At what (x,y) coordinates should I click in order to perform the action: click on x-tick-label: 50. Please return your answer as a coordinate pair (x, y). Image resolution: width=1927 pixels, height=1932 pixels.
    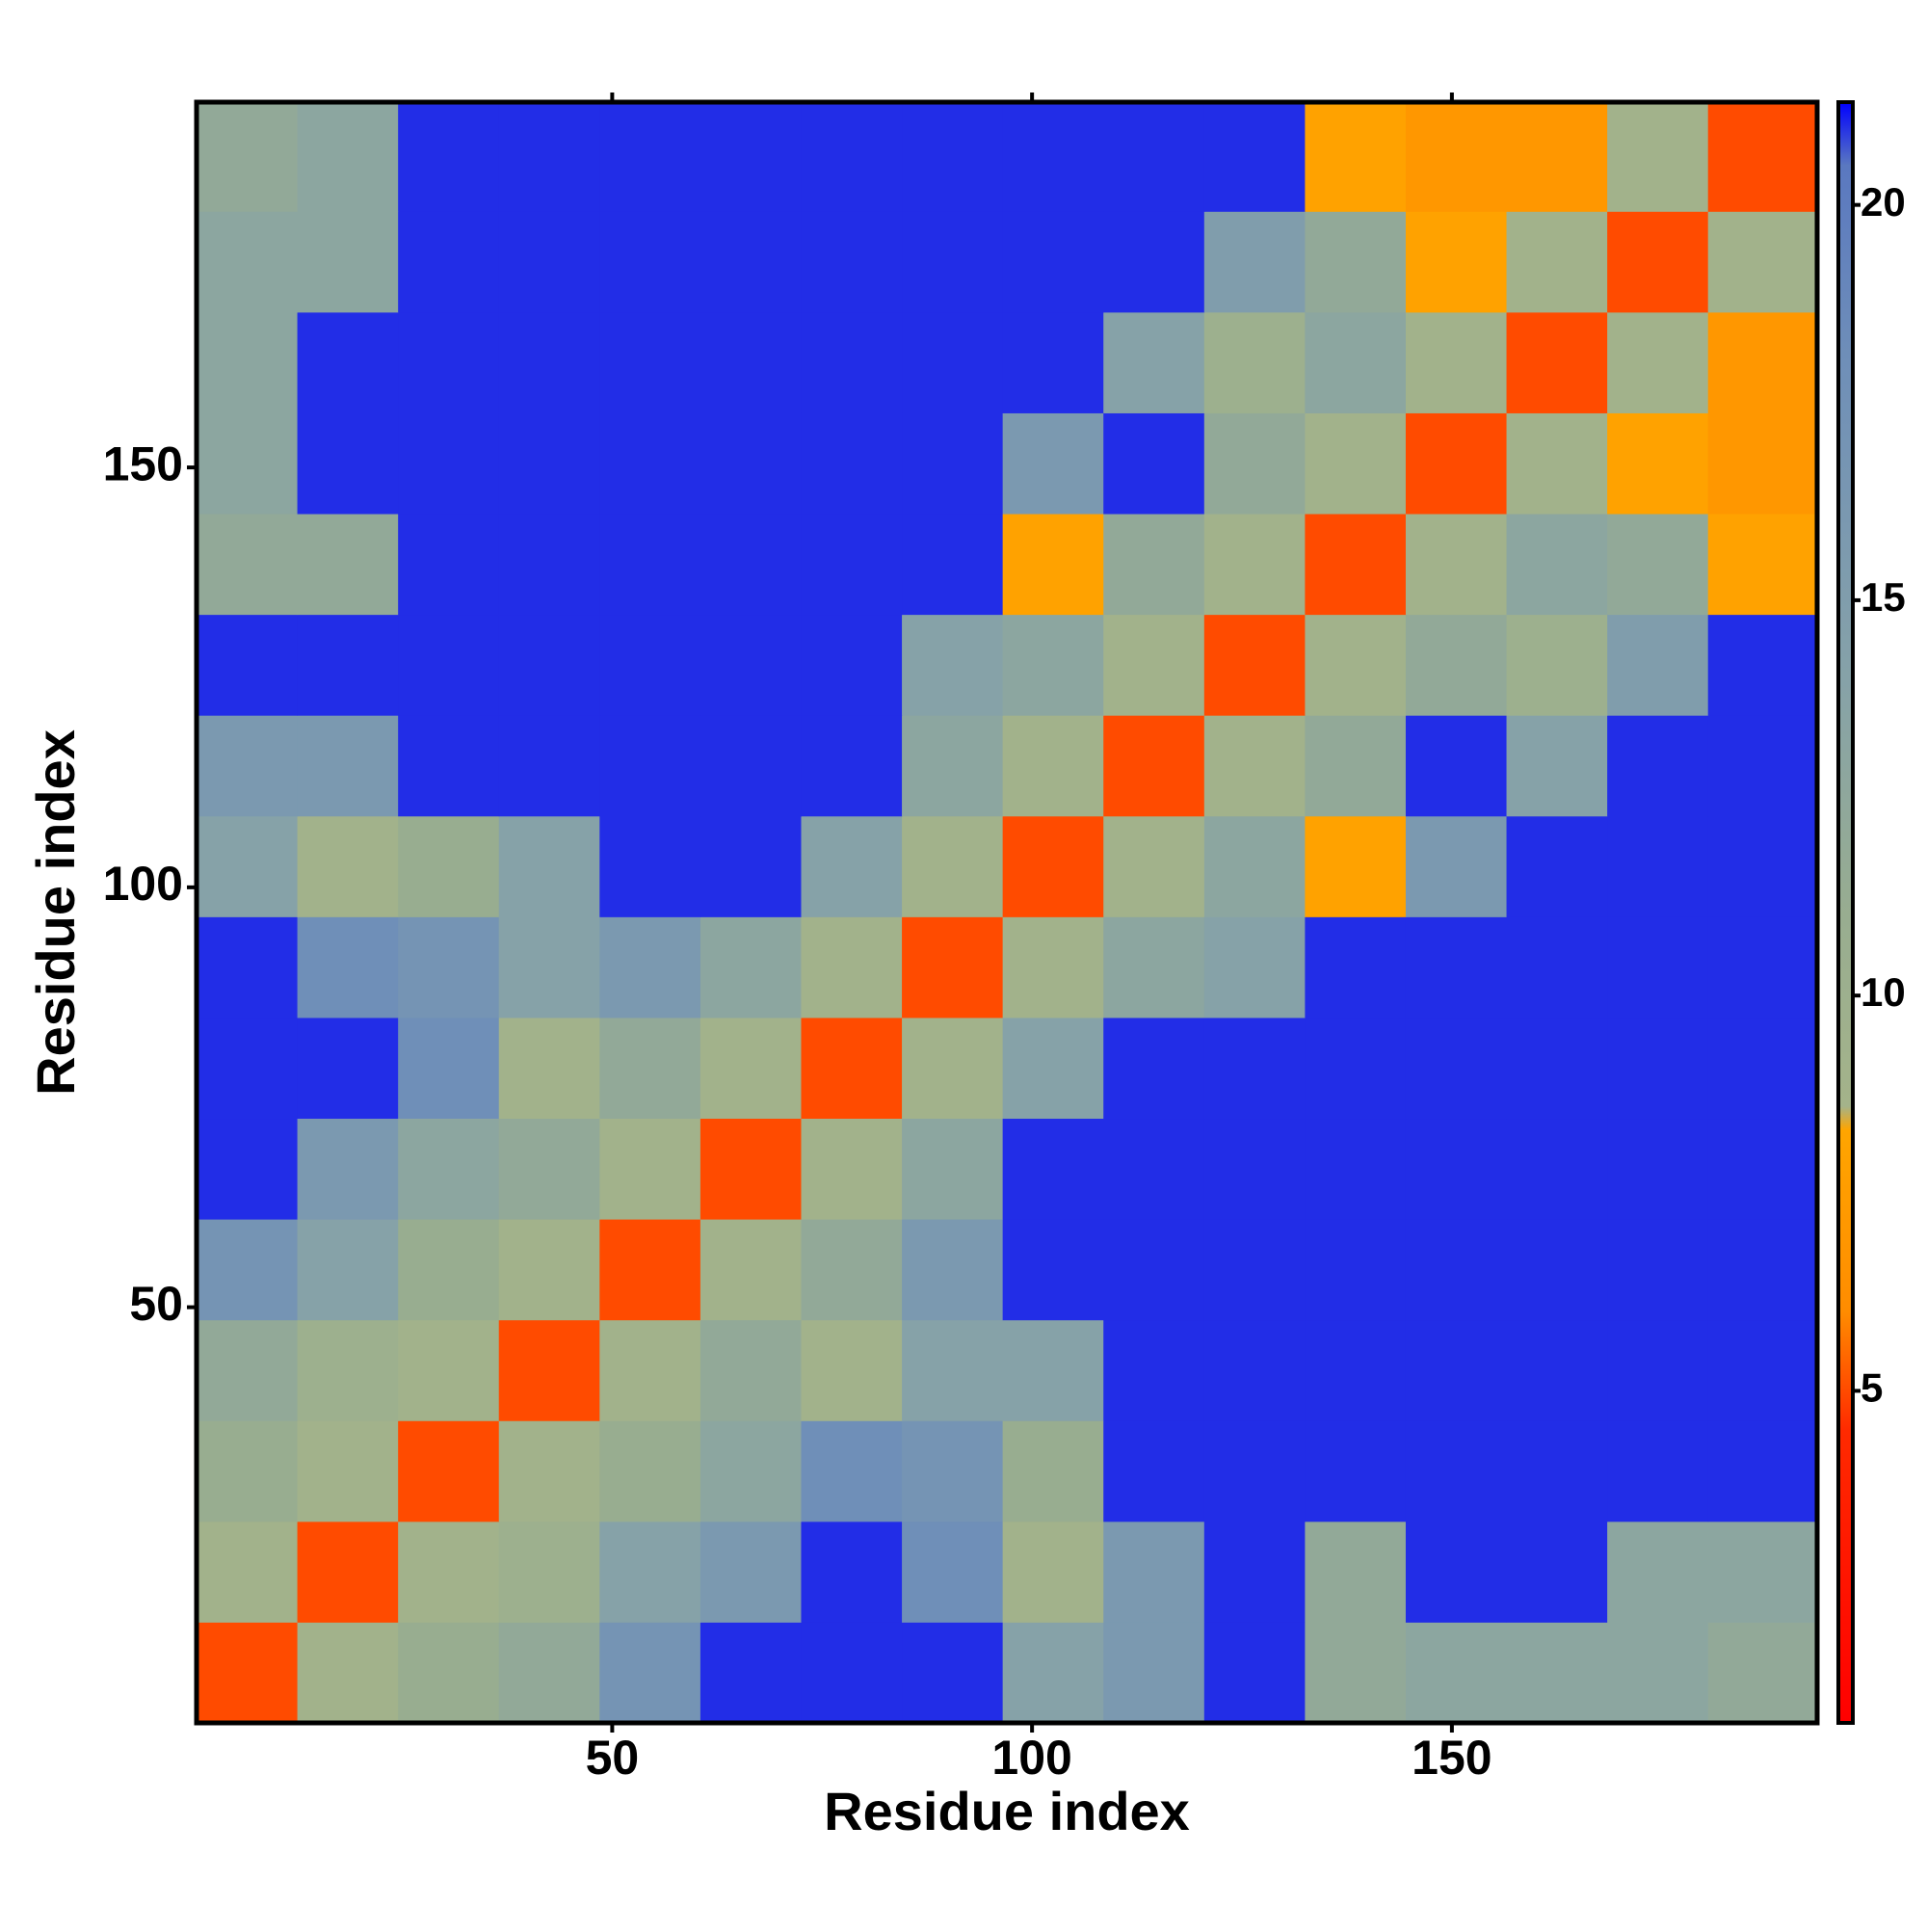
    Looking at the image, I should click on (613, 1758).